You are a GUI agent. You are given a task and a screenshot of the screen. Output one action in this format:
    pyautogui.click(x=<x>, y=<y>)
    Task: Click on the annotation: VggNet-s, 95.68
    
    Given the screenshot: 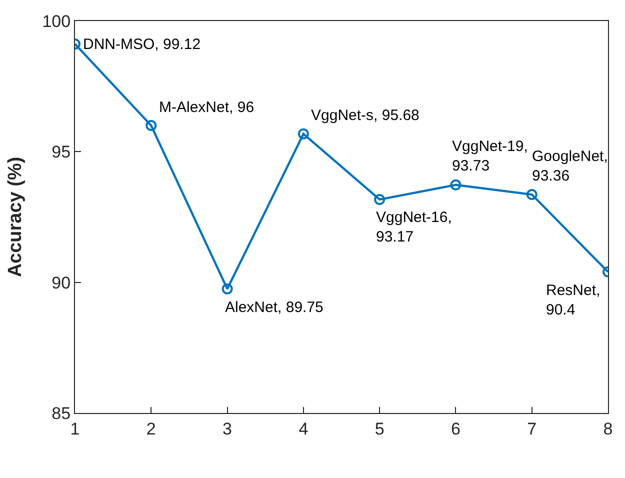 What is the action you would take?
    pyautogui.click(x=365, y=115)
    